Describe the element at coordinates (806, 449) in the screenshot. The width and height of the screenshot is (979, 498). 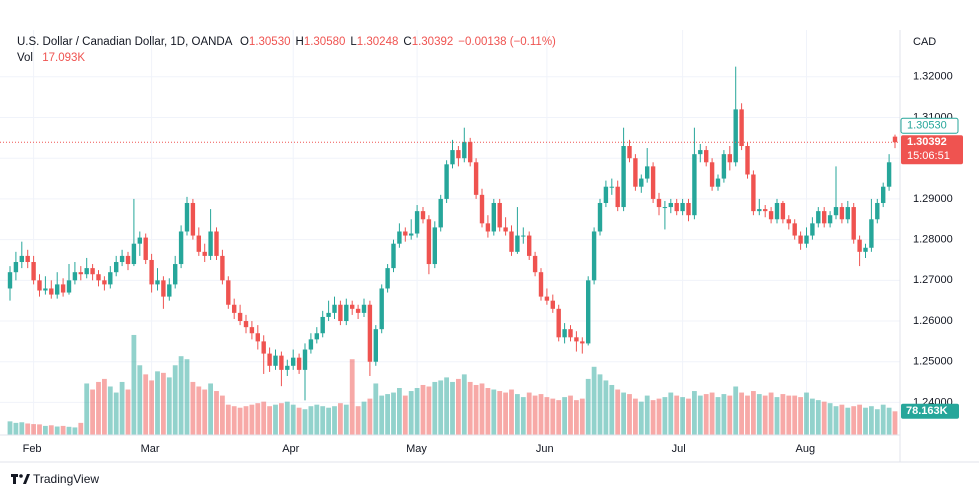
I see `x-tick-label: Aug` at that location.